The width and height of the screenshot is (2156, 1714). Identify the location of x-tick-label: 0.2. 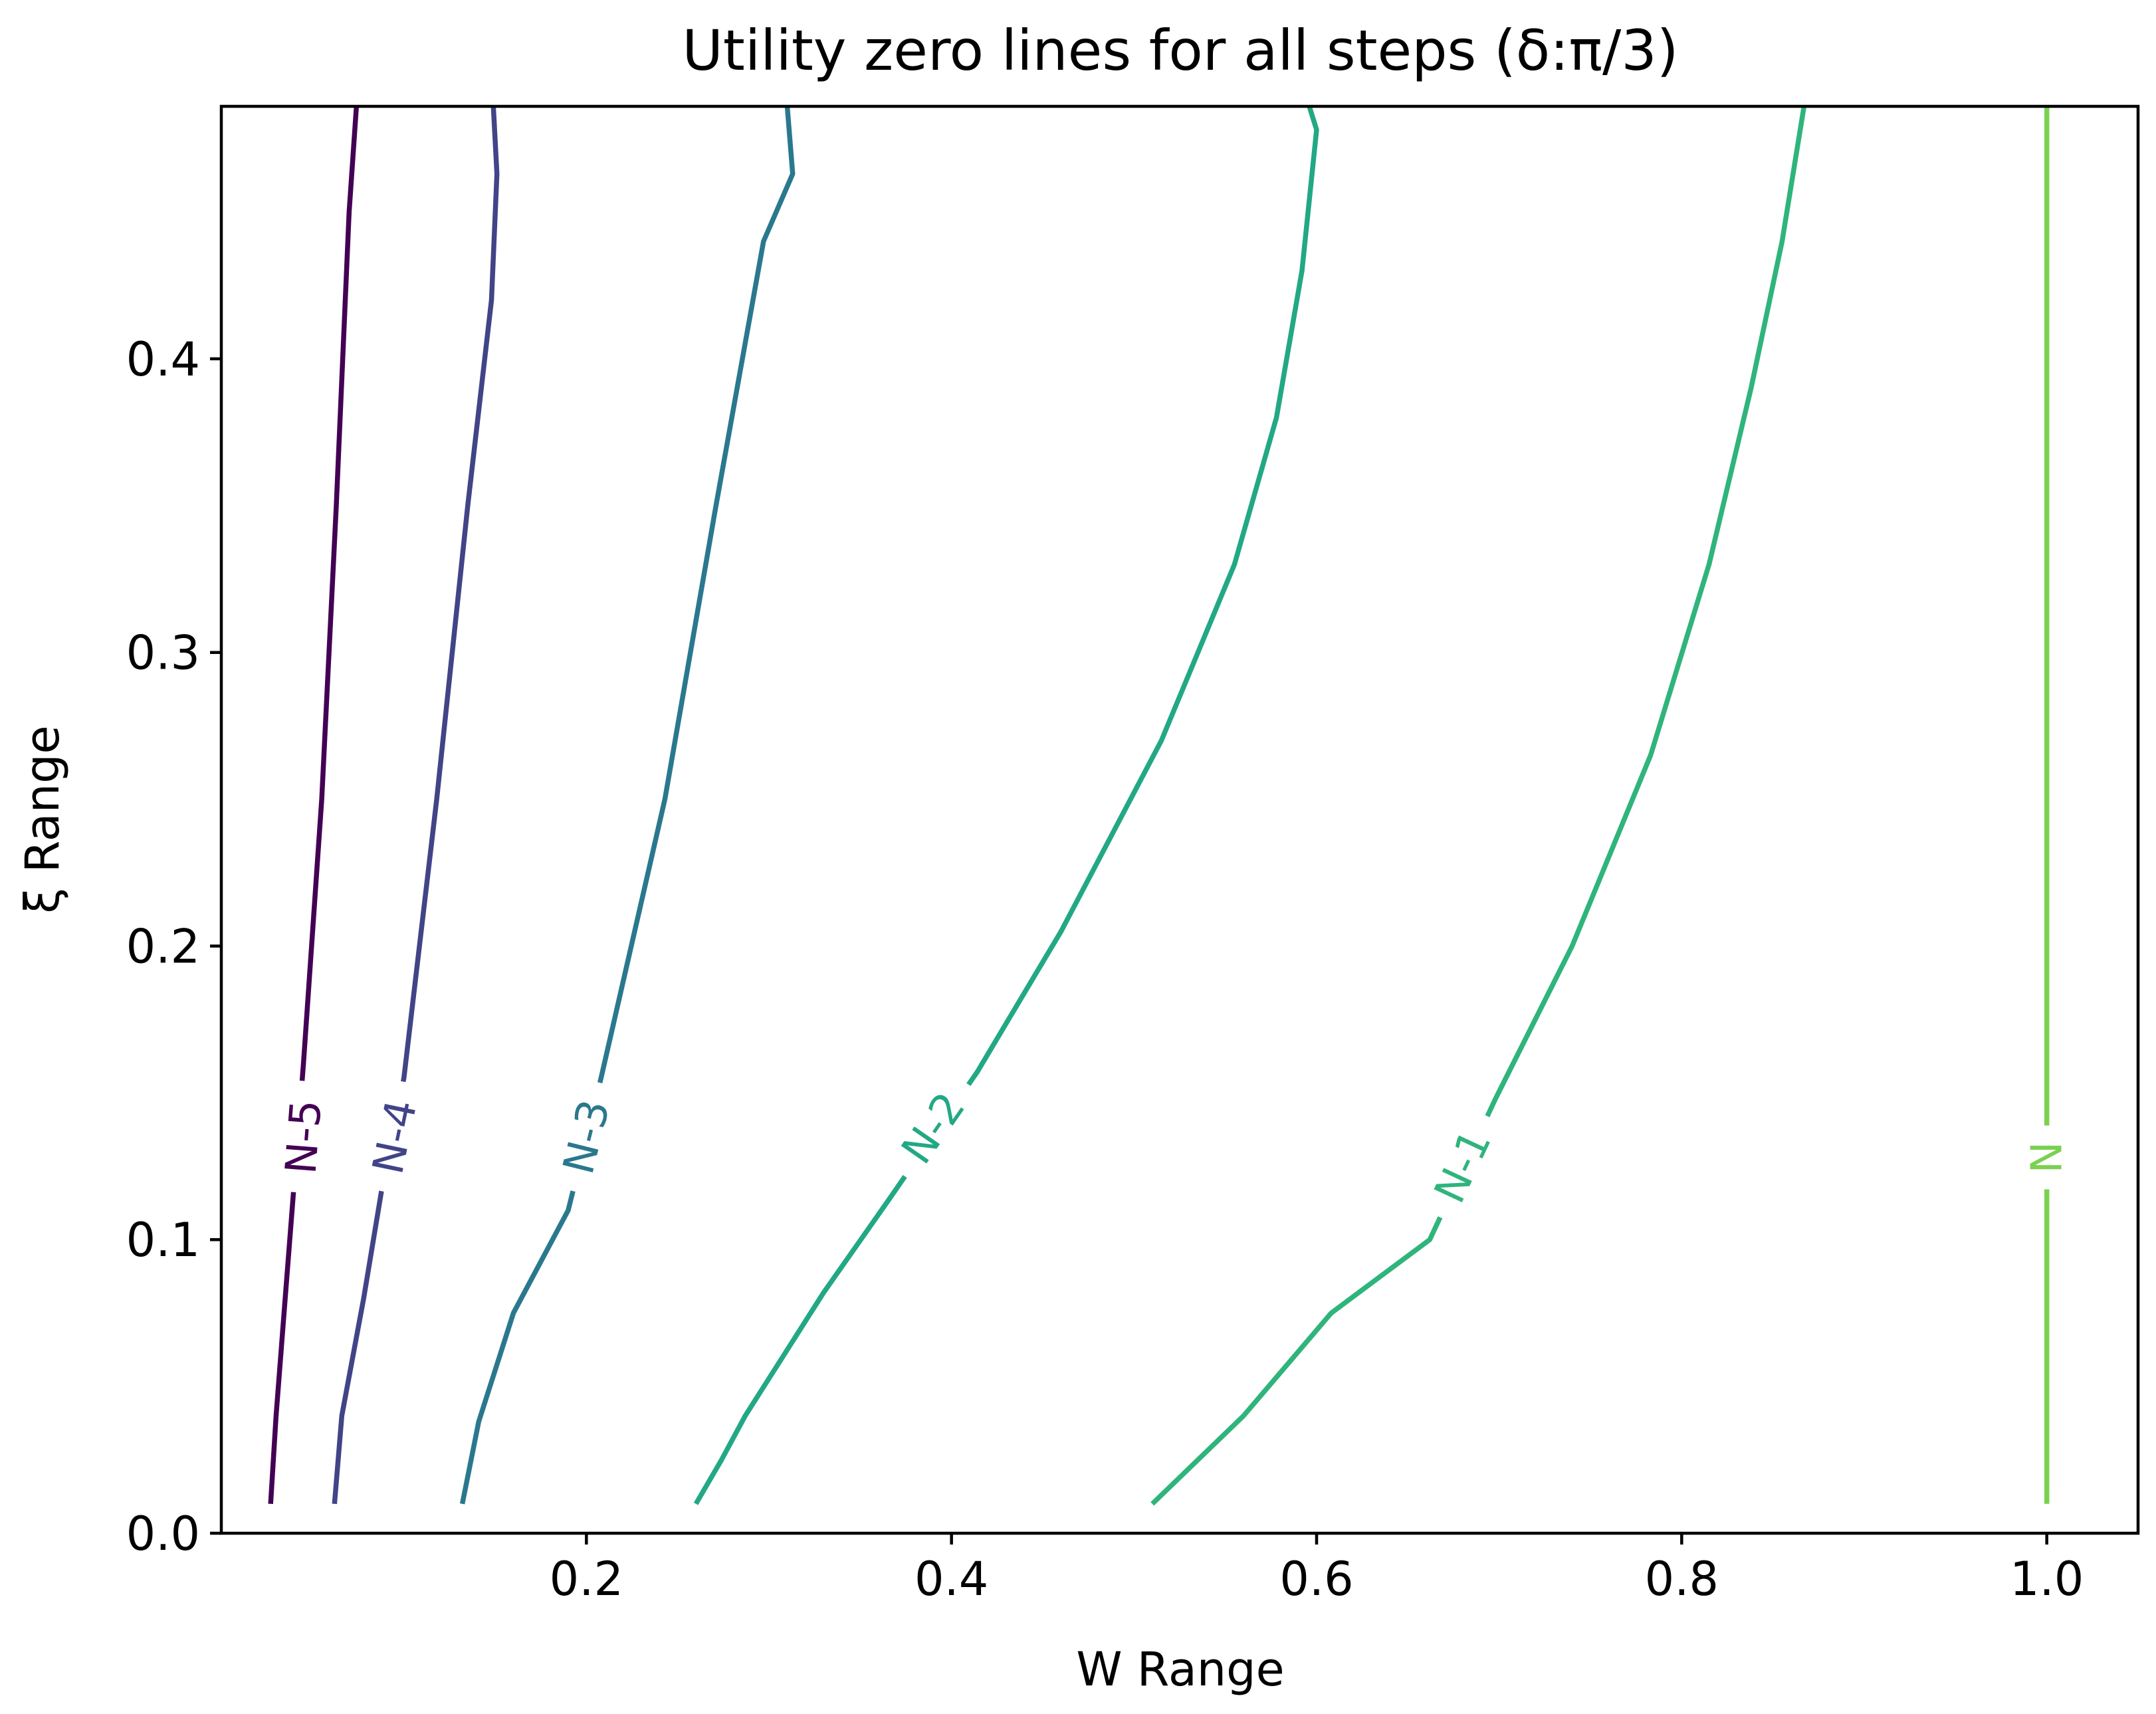
(586, 1579).